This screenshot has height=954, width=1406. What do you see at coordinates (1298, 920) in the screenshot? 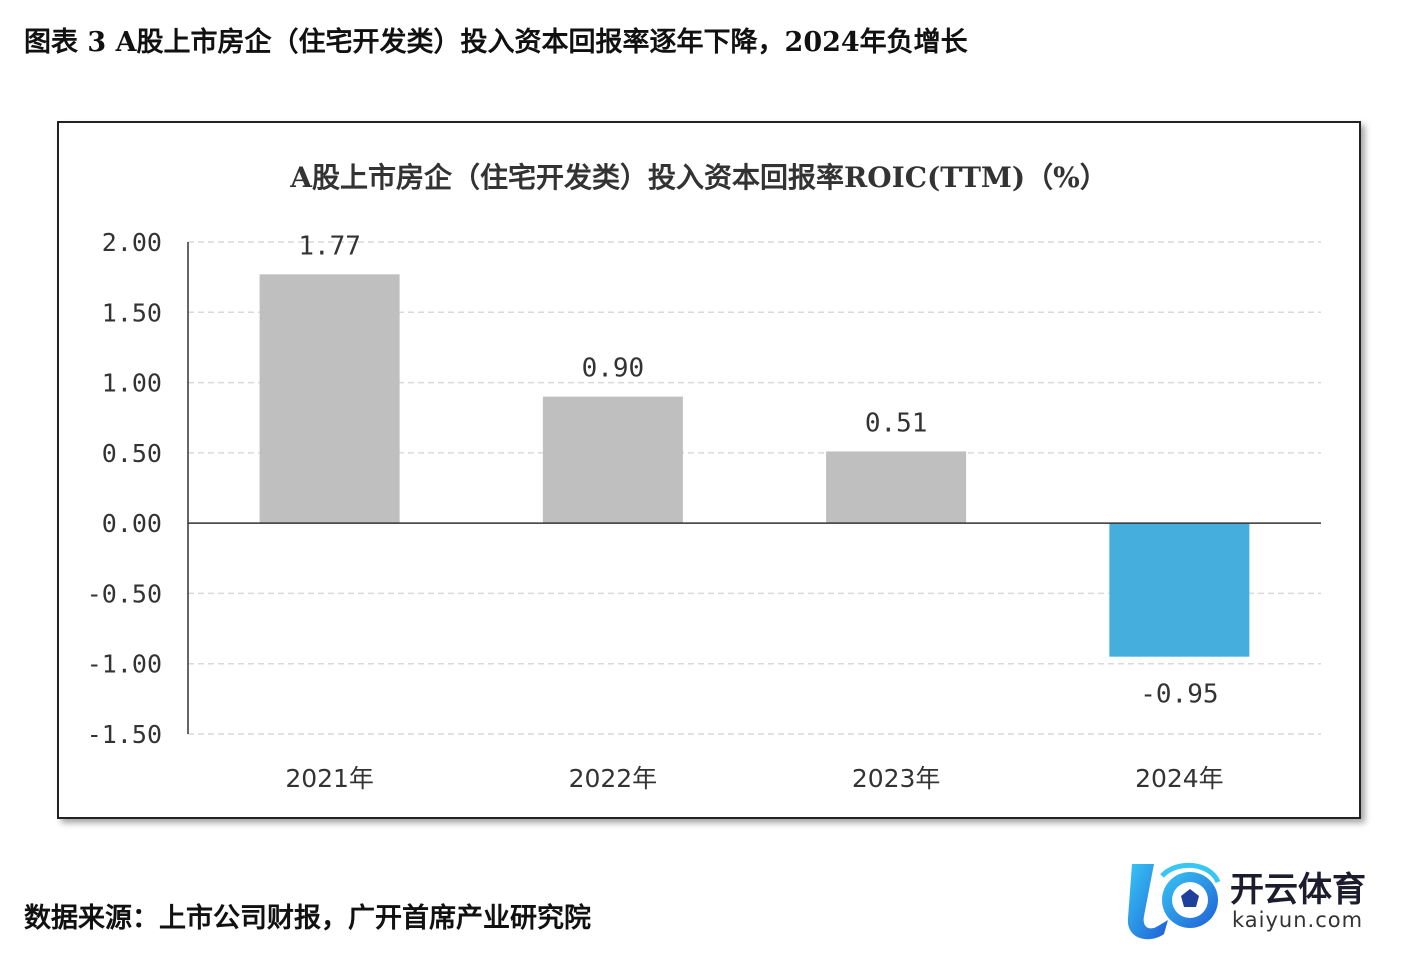
I see `watermark-url: kaiyun.com` at bounding box center [1298, 920].